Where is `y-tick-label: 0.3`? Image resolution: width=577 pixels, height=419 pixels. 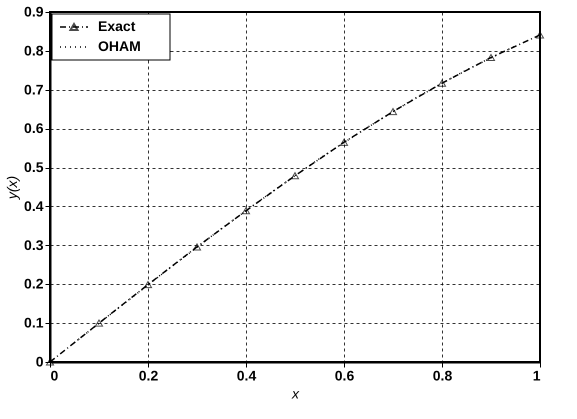
y-tick-label: 0.3 is located at coordinates (34, 244).